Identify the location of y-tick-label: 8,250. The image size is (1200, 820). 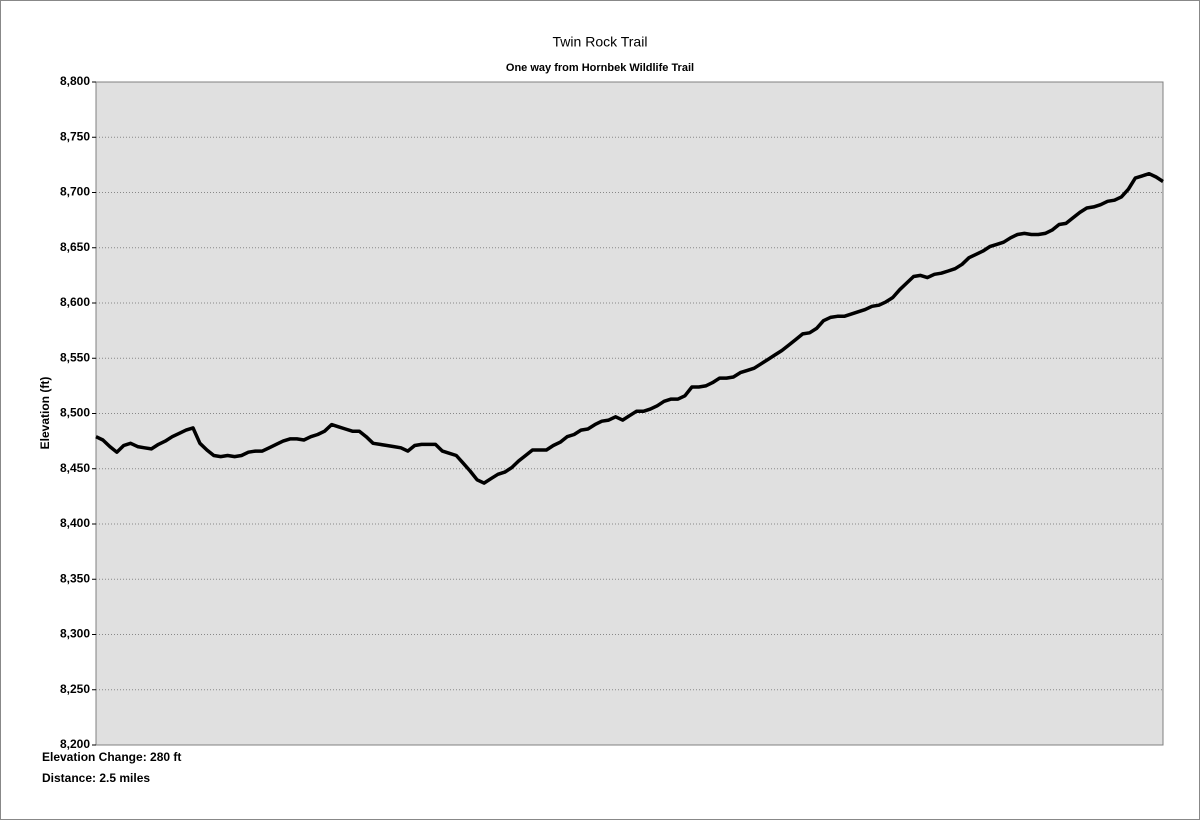
(75, 689).